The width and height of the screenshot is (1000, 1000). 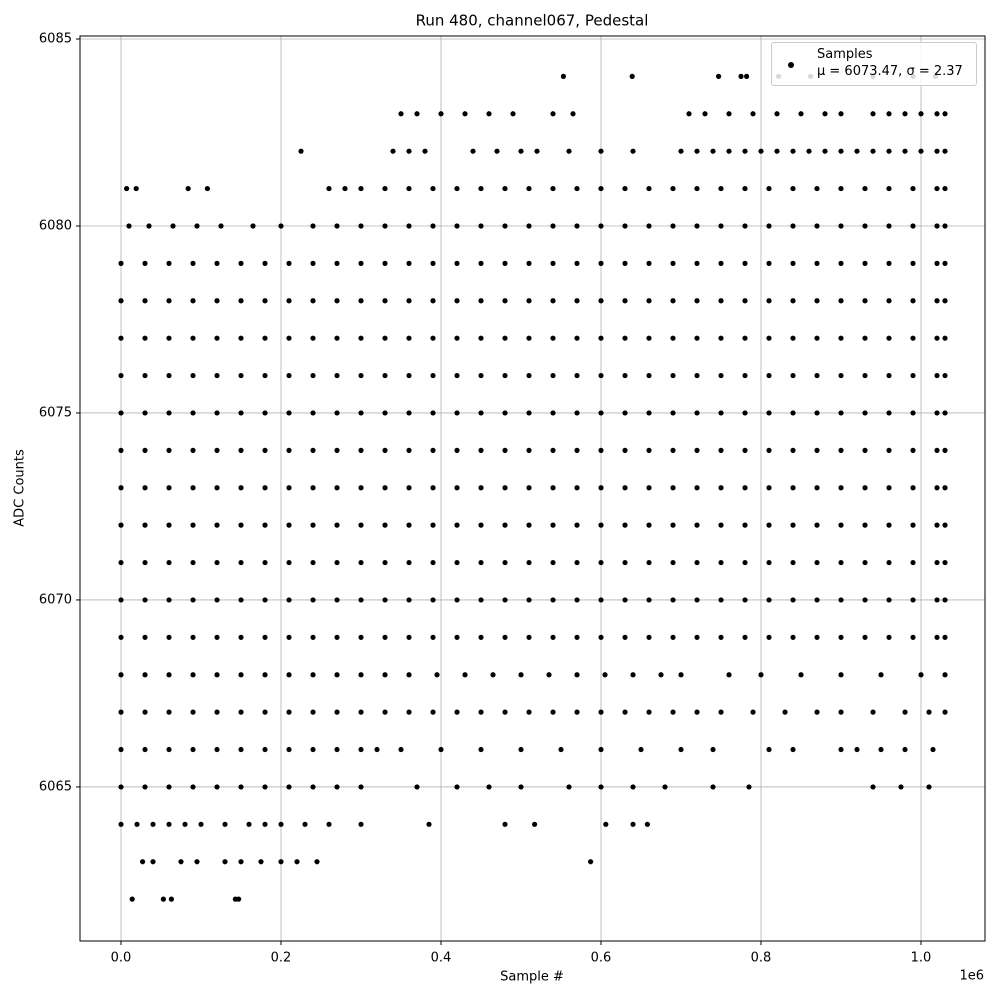 What do you see at coordinates (532, 977) in the screenshot?
I see `x-axis-label: Sample #` at bounding box center [532, 977].